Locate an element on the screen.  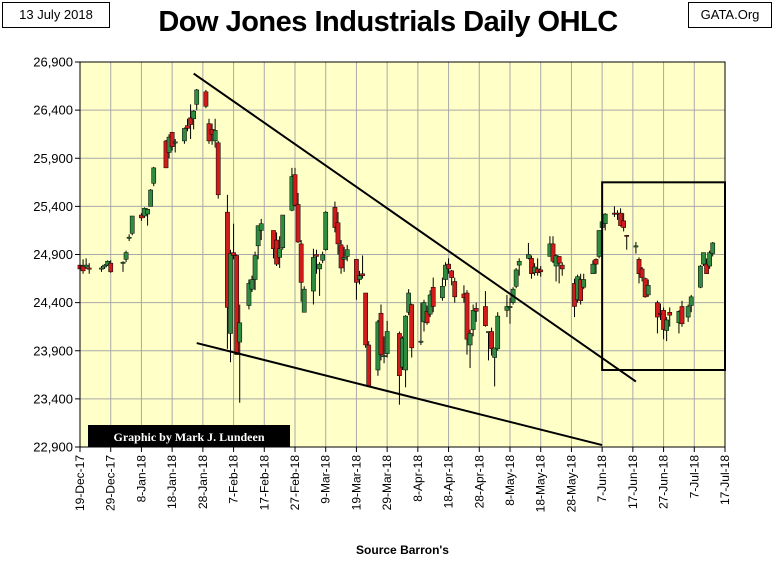
x-tick-label: 17-Jun-18 is located at coordinates (633, 482).